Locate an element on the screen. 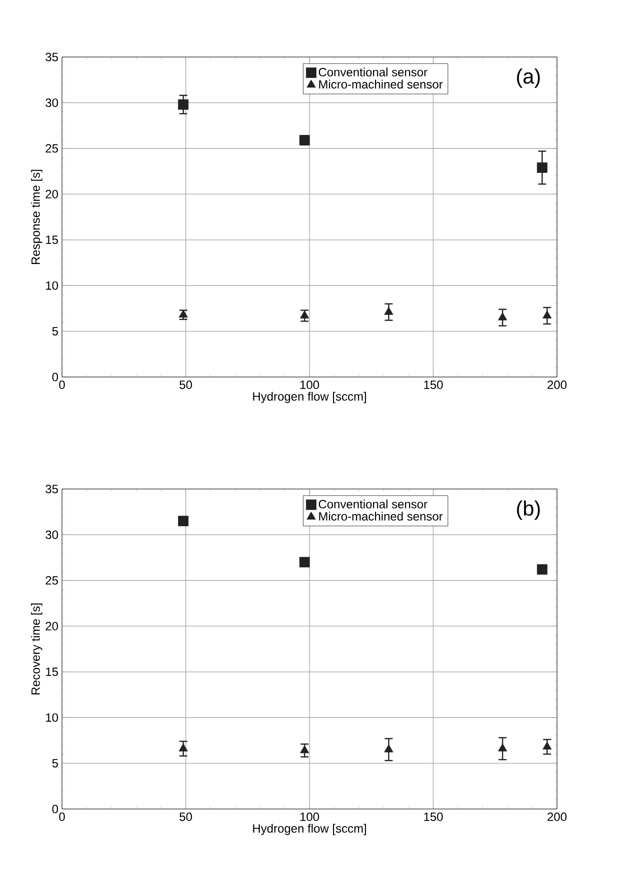 Image resolution: width=621 pixels, height=877 pixels. annotation: (b) is located at coordinates (528, 510).